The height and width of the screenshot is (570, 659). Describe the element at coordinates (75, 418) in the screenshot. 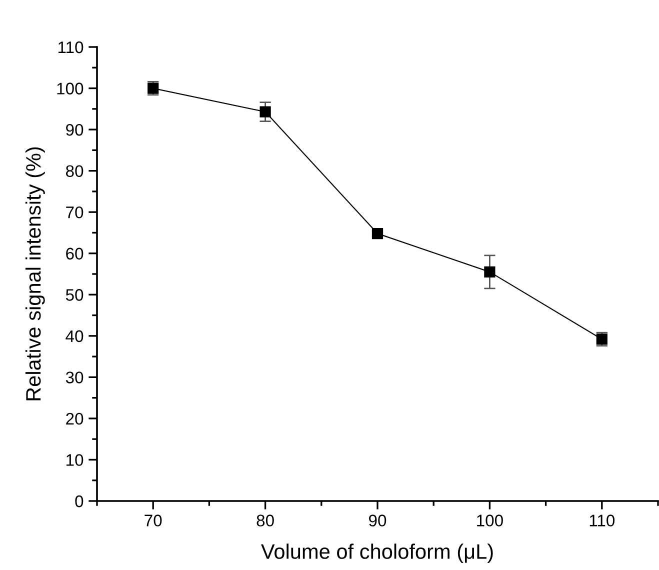

I see `y-tick-label: 20` at that location.